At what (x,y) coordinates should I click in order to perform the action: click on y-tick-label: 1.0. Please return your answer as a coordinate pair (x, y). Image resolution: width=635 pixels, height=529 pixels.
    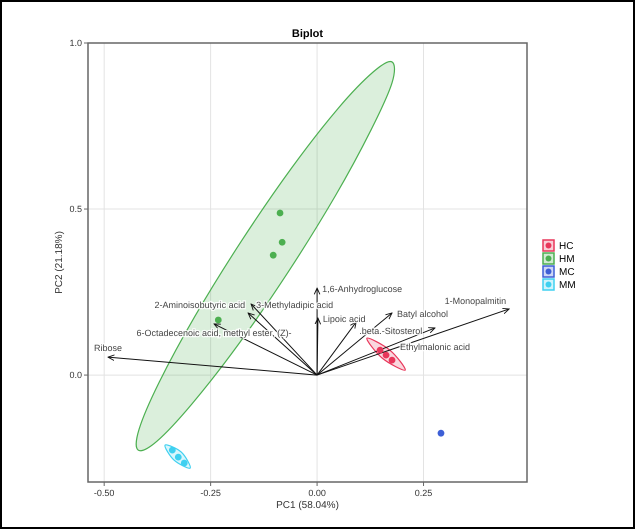
    Looking at the image, I should click on (75, 43).